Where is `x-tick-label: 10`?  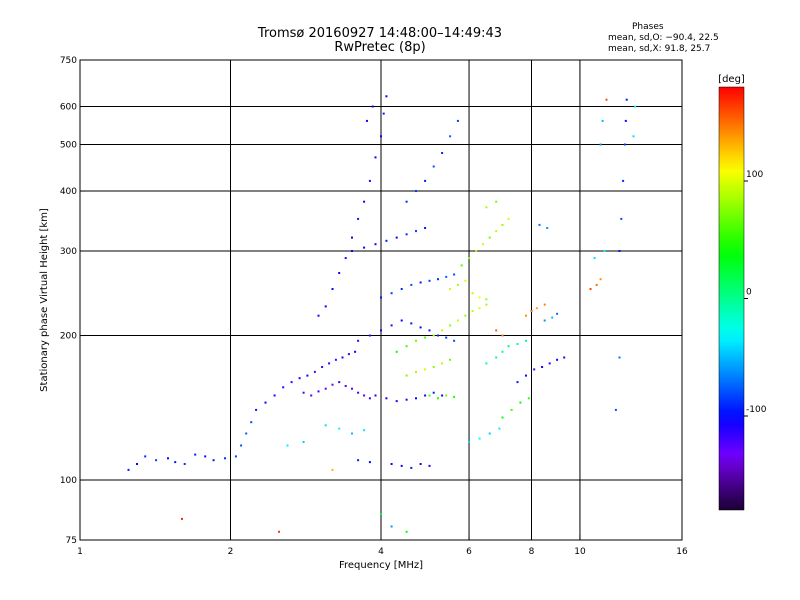
x-tick-label: 10 is located at coordinates (580, 552).